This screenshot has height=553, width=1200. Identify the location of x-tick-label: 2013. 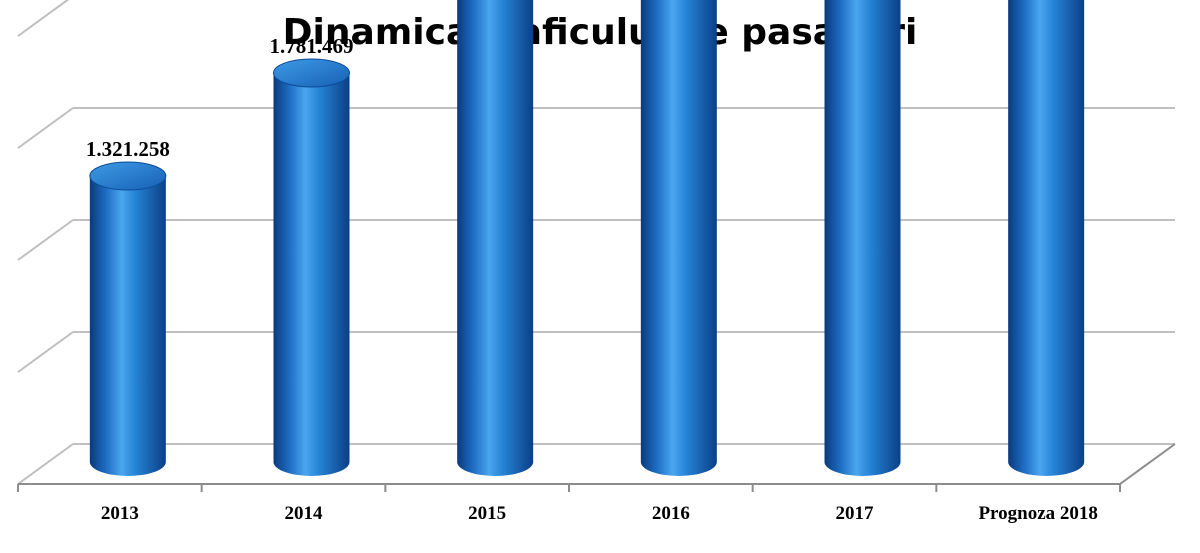
(120, 513).